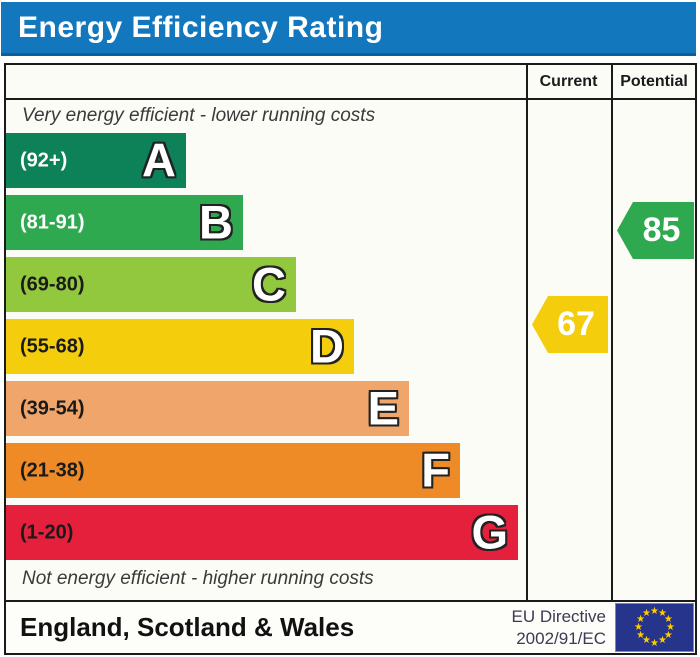 This screenshot has height=657, width=700. Describe the element at coordinates (558, 617) in the screenshot. I see `eu-directive-line1: EU Directive` at that location.